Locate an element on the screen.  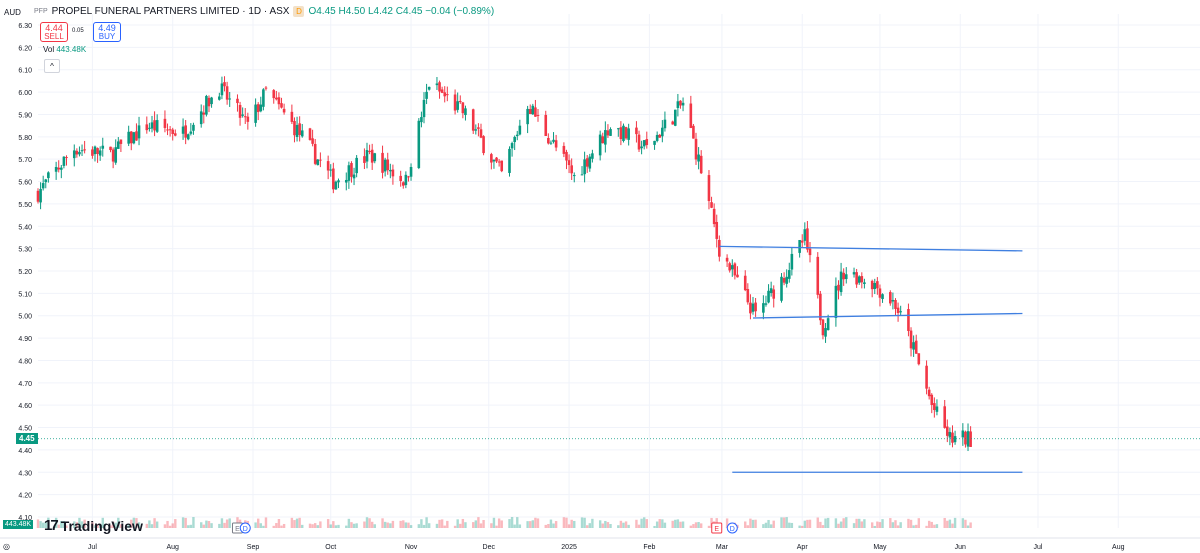
price-tick-label: 6.10 is located at coordinates (25, 71).